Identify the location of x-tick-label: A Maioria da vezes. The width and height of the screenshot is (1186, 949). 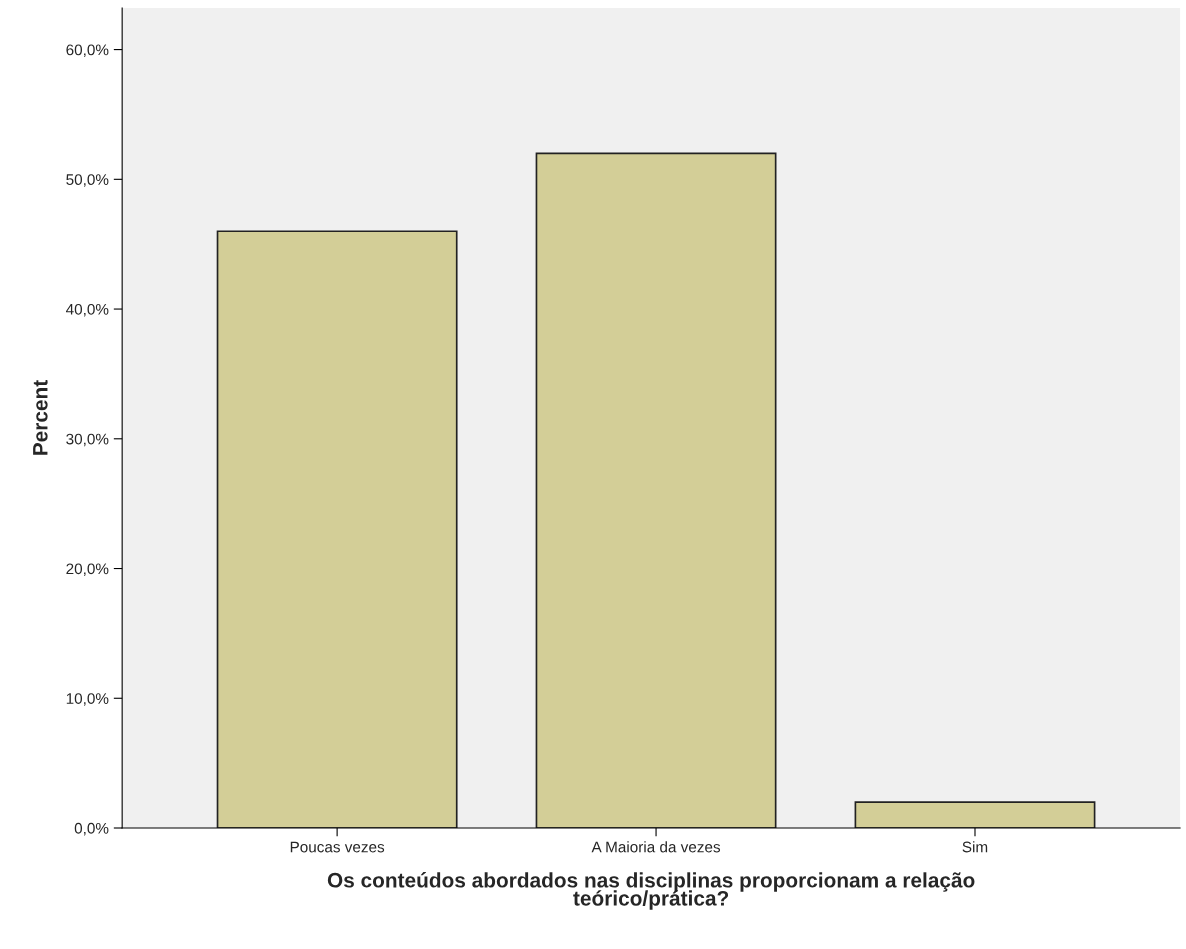
(656, 847).